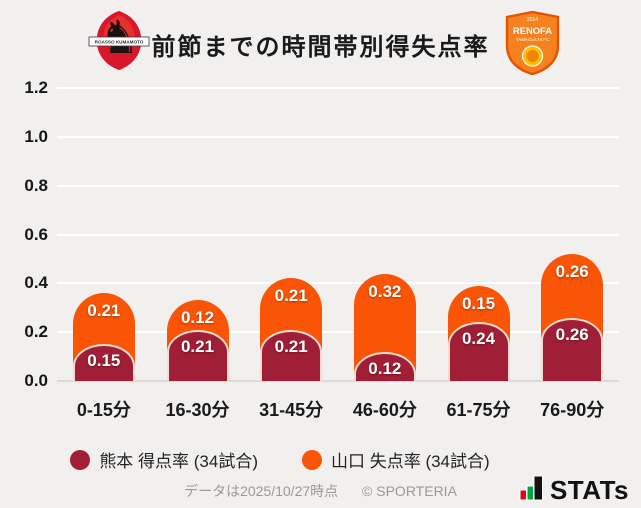 This screenshot has height=508, width=641. I want to click on y-axis-labels: 0.0 0.2 0.4 0.6 0.8 1.0 1.2, so click(30, 234).